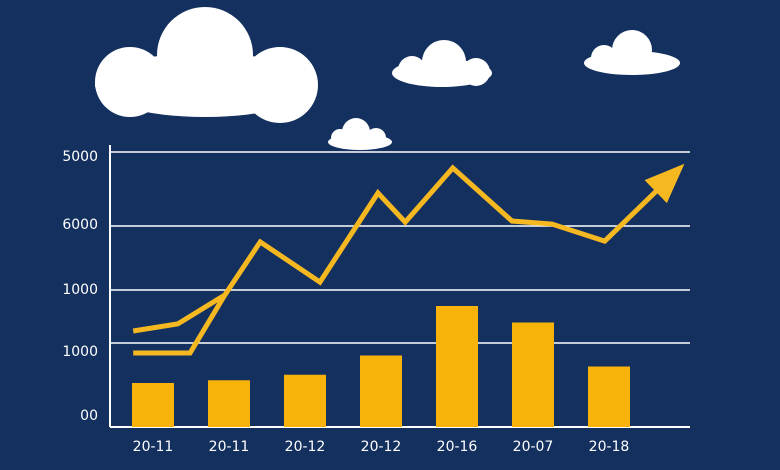  I want to click on line, so click(180, 324).